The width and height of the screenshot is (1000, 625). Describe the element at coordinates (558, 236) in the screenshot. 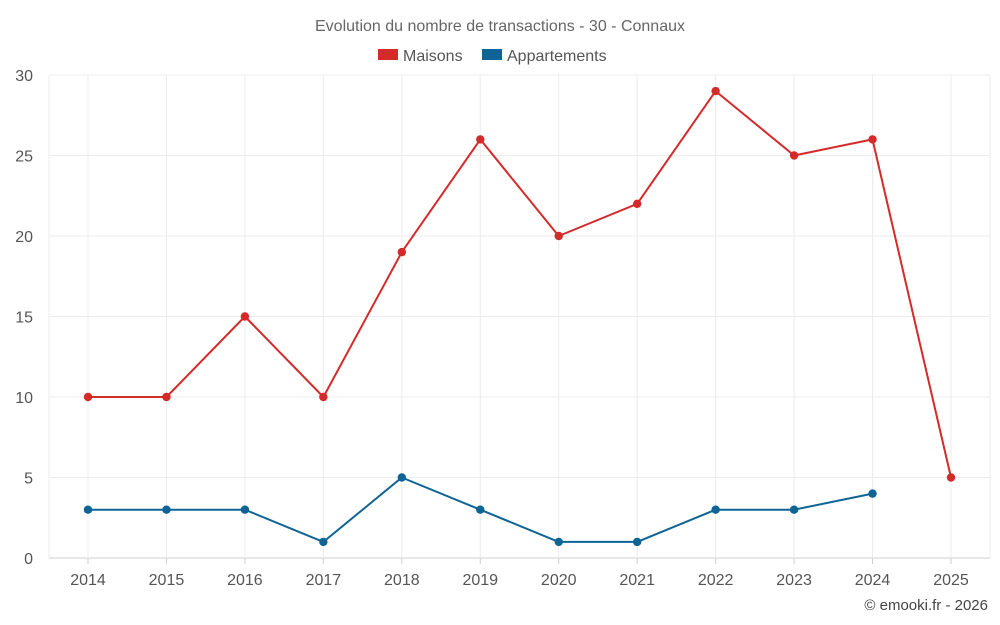

I see `data-point-maisons-2020` at that location.